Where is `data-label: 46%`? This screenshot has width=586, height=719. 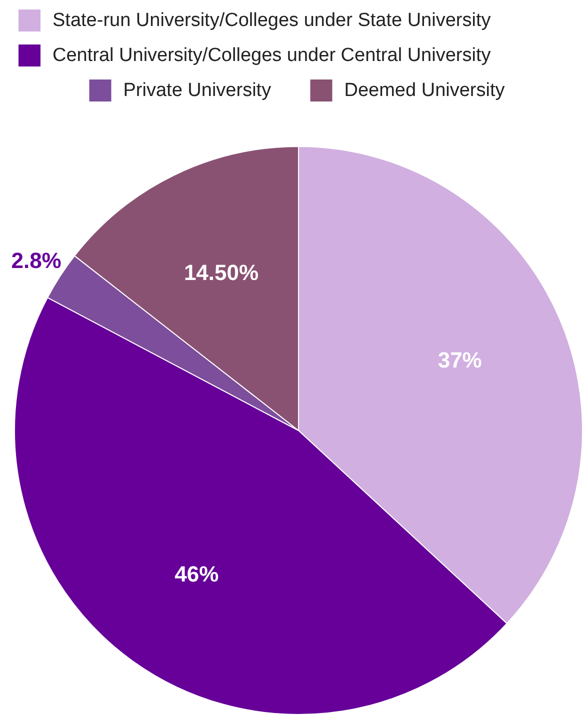
data-label: 46% is located at coordinates (196, 574).